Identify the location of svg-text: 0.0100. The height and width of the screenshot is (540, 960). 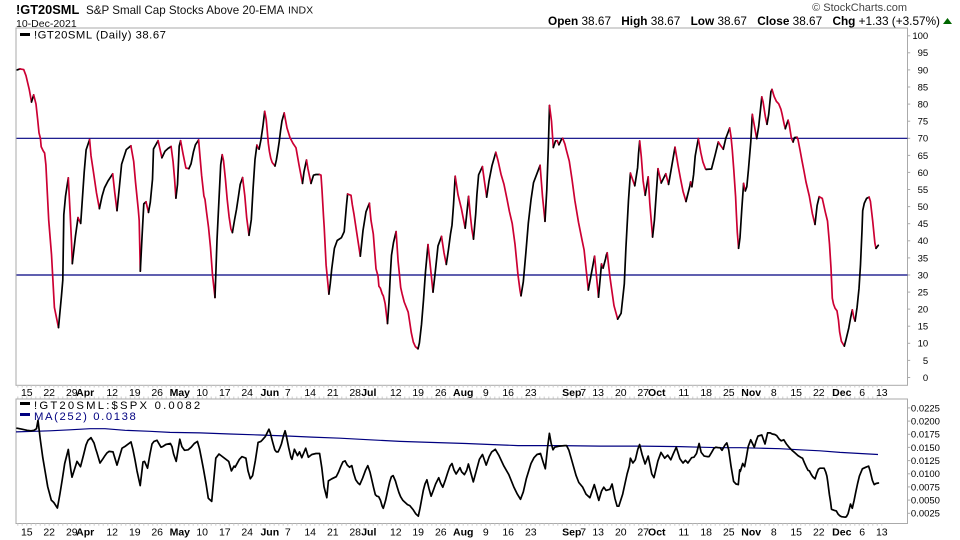
(925, 474).